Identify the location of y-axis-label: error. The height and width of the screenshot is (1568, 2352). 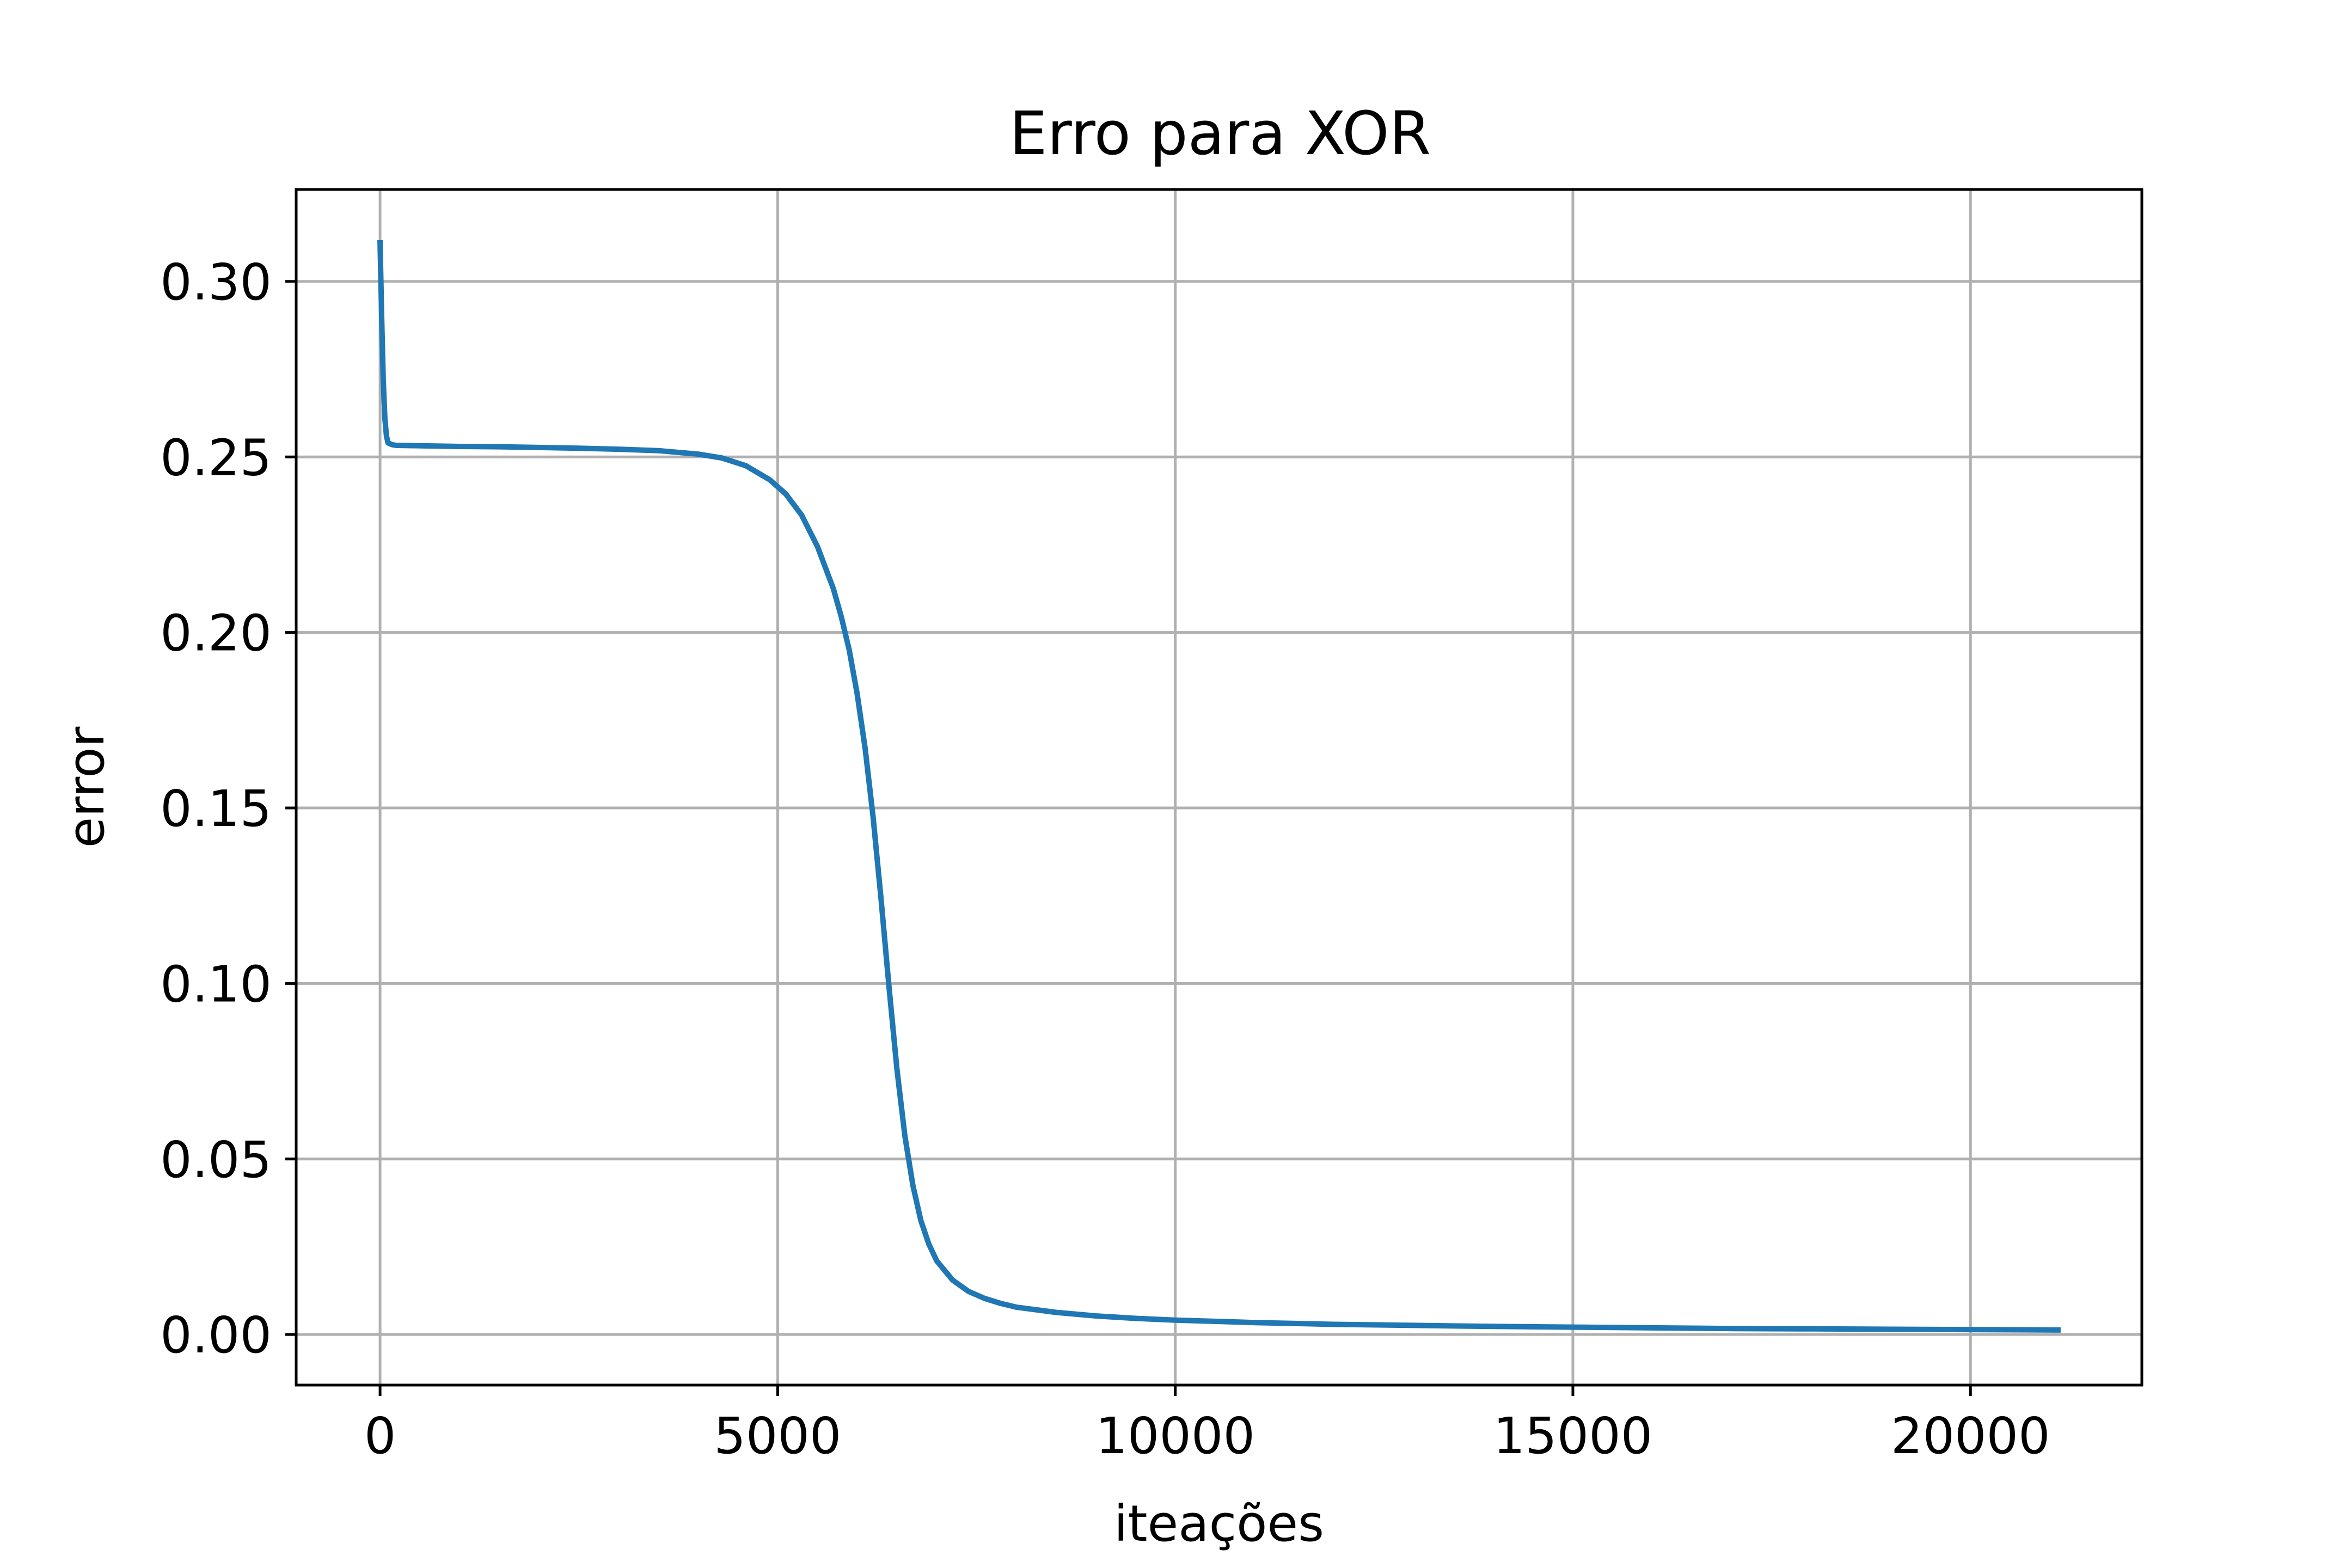
(86, 787).